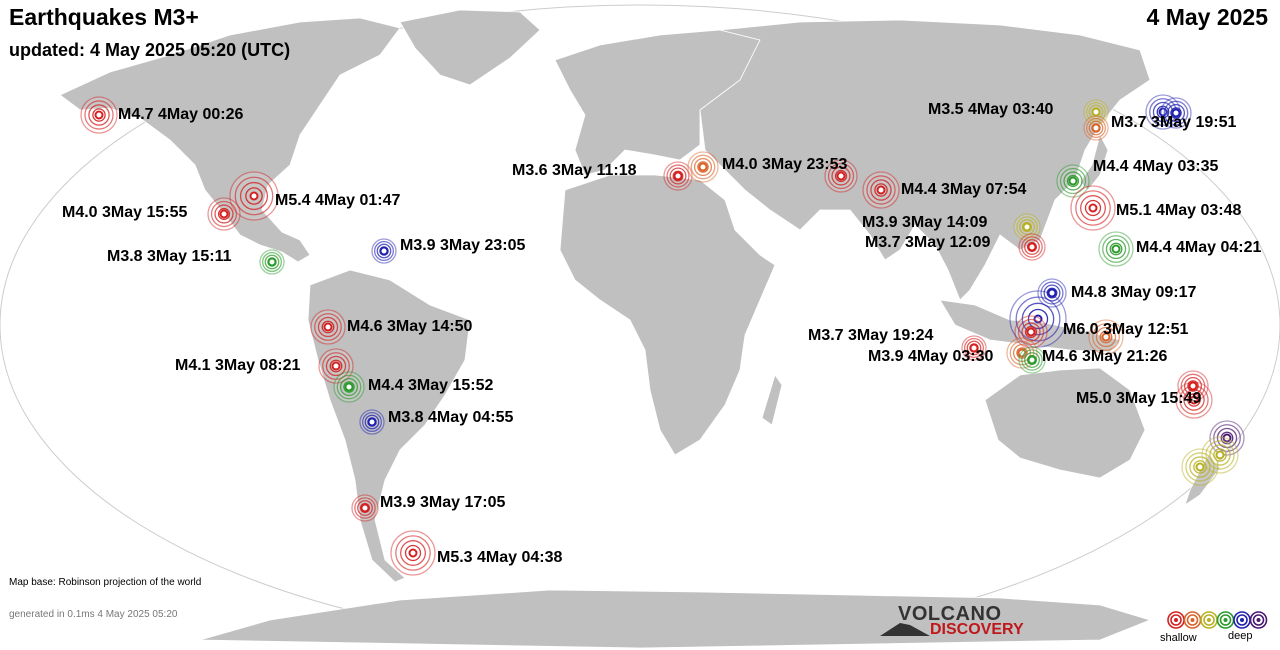 This screenshot has width=1280, height=650. Describe the element at coordinates (1094, 162) in the screenshot. I see `japan` at that location.